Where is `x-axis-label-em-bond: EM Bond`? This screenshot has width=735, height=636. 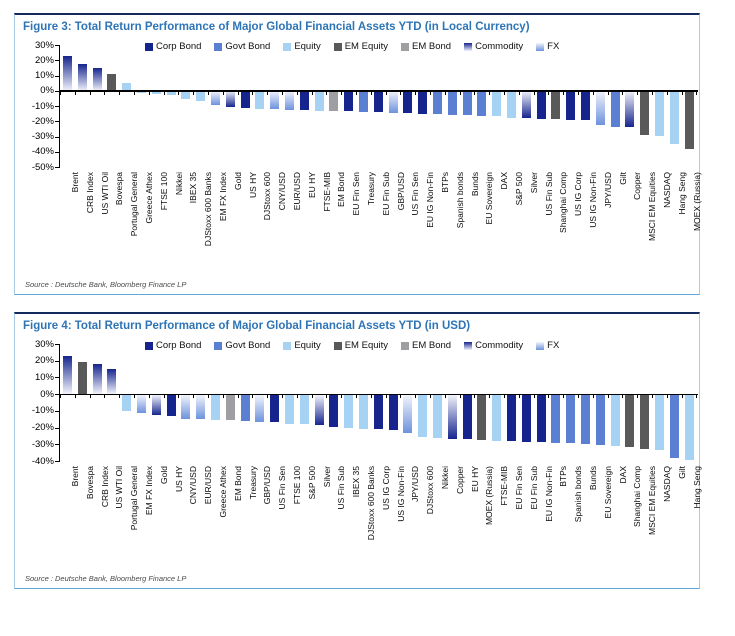 x-axis-label-em-bond: EM Bond is located at coordinates (237, 483).